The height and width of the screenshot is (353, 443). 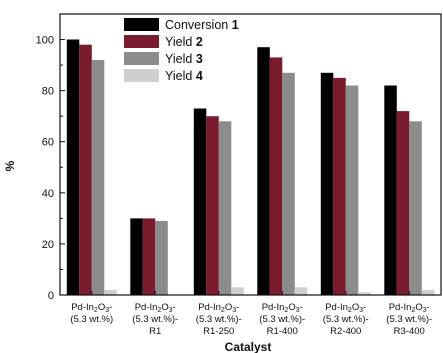 What do you see at coordinates (91, 319) in the screenshot?
I see `x-tick-label-line2: (5.3 wt.%)` at bounding box center [91, 319].